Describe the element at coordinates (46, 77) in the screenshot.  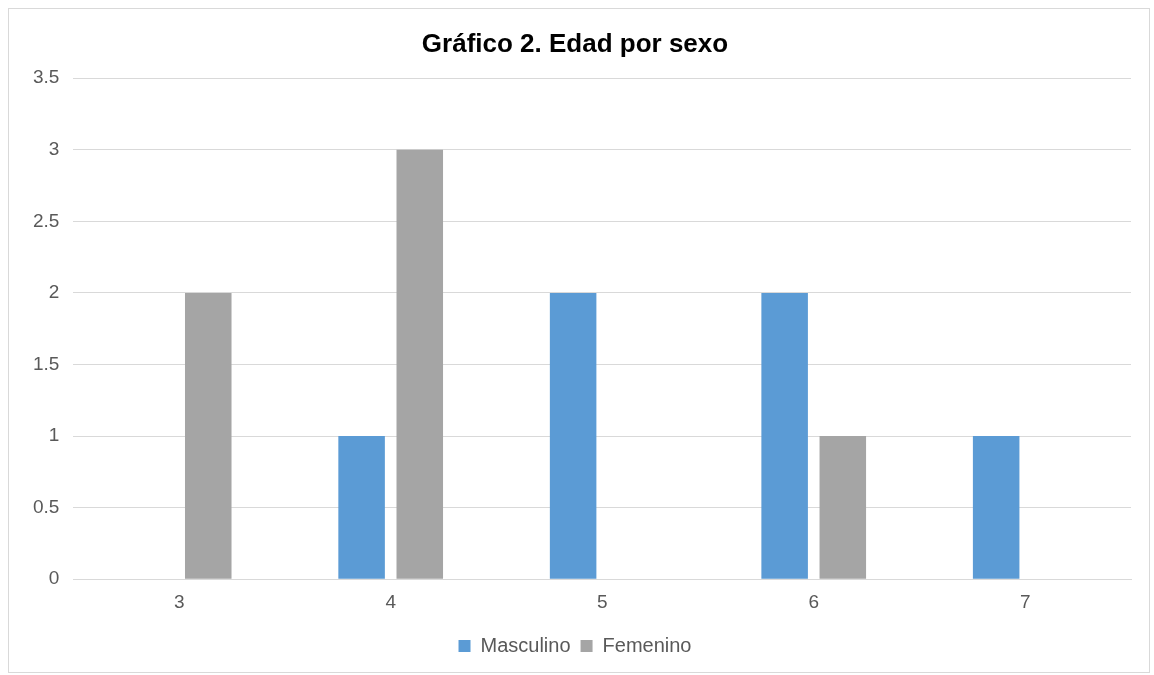
I see `y-tick-label: 3.5` at that location.